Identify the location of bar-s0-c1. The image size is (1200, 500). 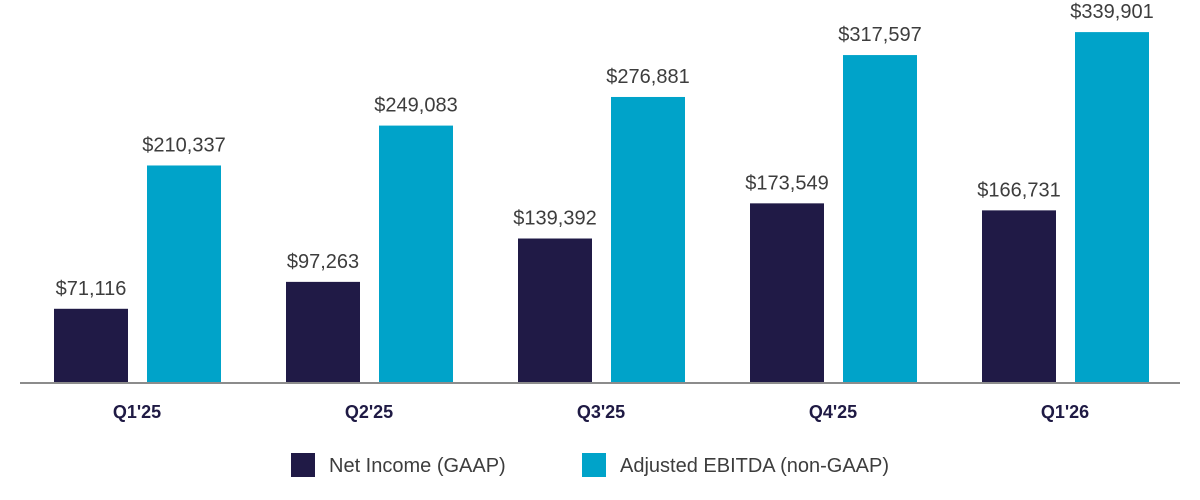
(323, 331).